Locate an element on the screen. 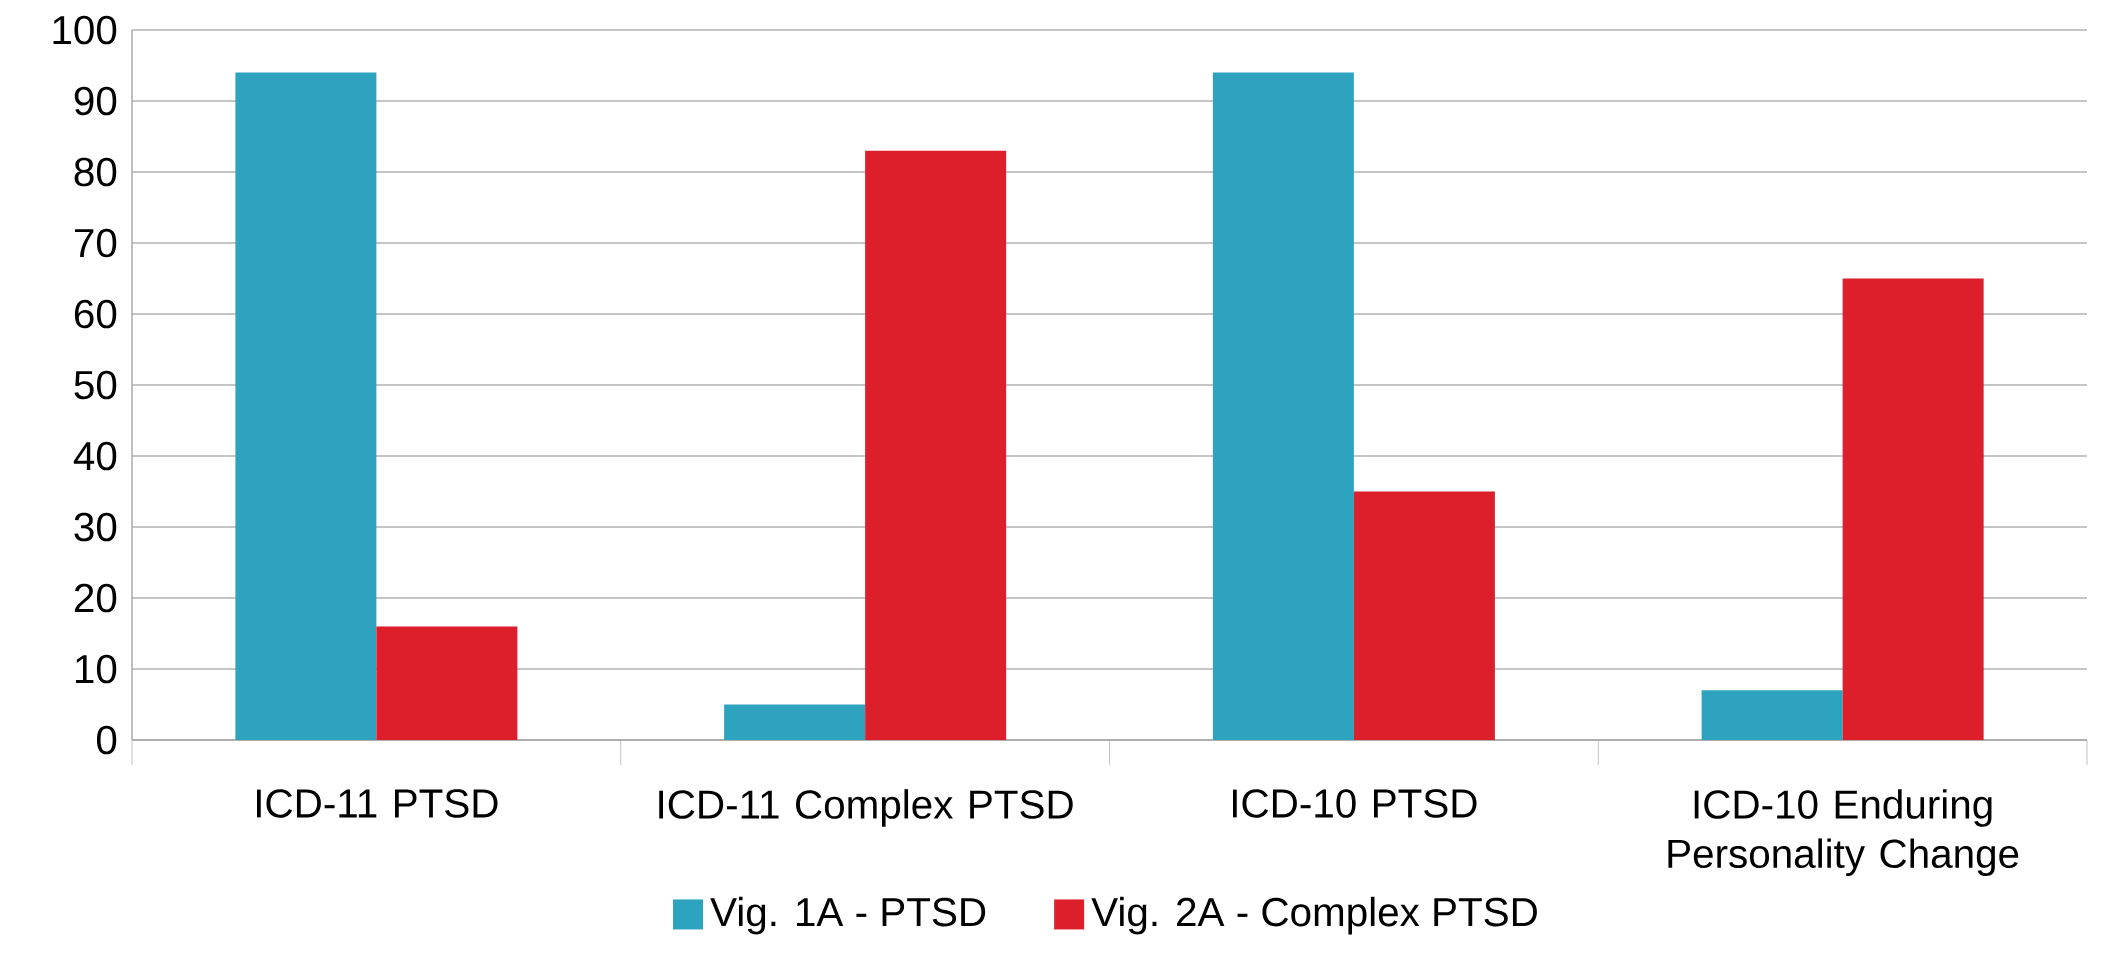 The width and height of the screenshot is (2107, 966). y-tick-label: 30 is located at coordinates (95, 527).